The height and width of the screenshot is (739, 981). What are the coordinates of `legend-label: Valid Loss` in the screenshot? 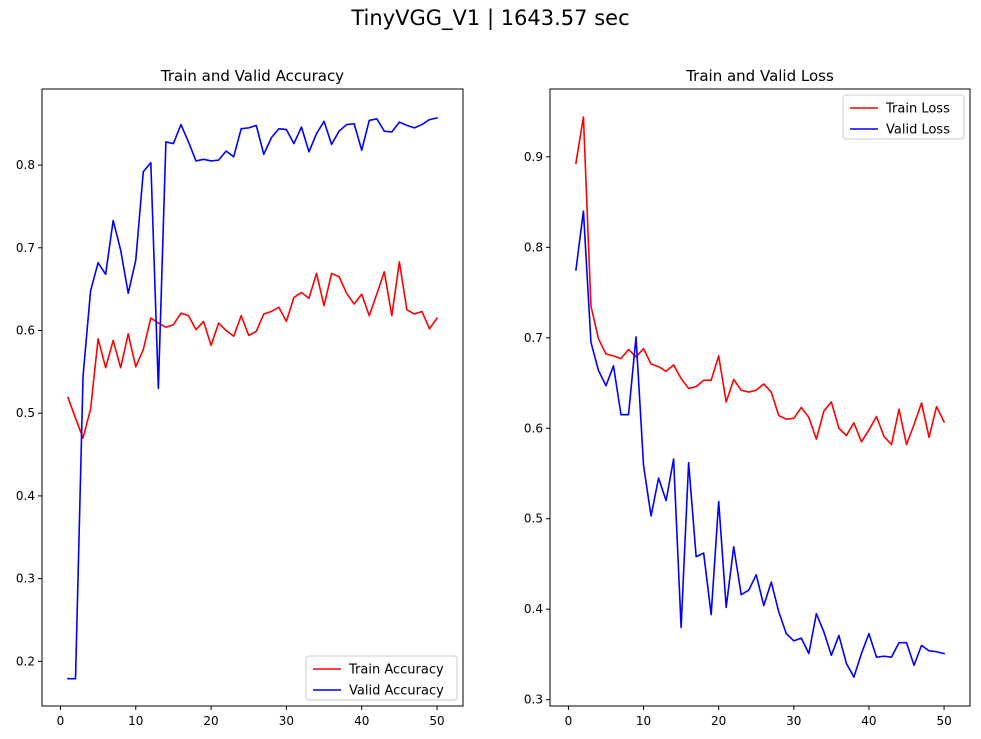 It's located at (918, 130).